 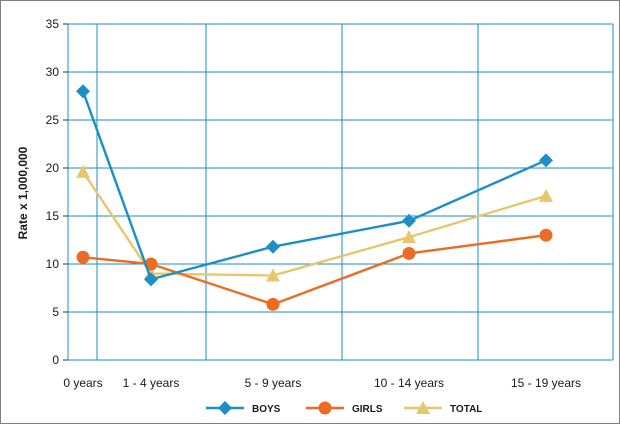 I want to click on y-axis-ticks: 0 5 10 15 20 25 30 35, so click(x=57, y=192).